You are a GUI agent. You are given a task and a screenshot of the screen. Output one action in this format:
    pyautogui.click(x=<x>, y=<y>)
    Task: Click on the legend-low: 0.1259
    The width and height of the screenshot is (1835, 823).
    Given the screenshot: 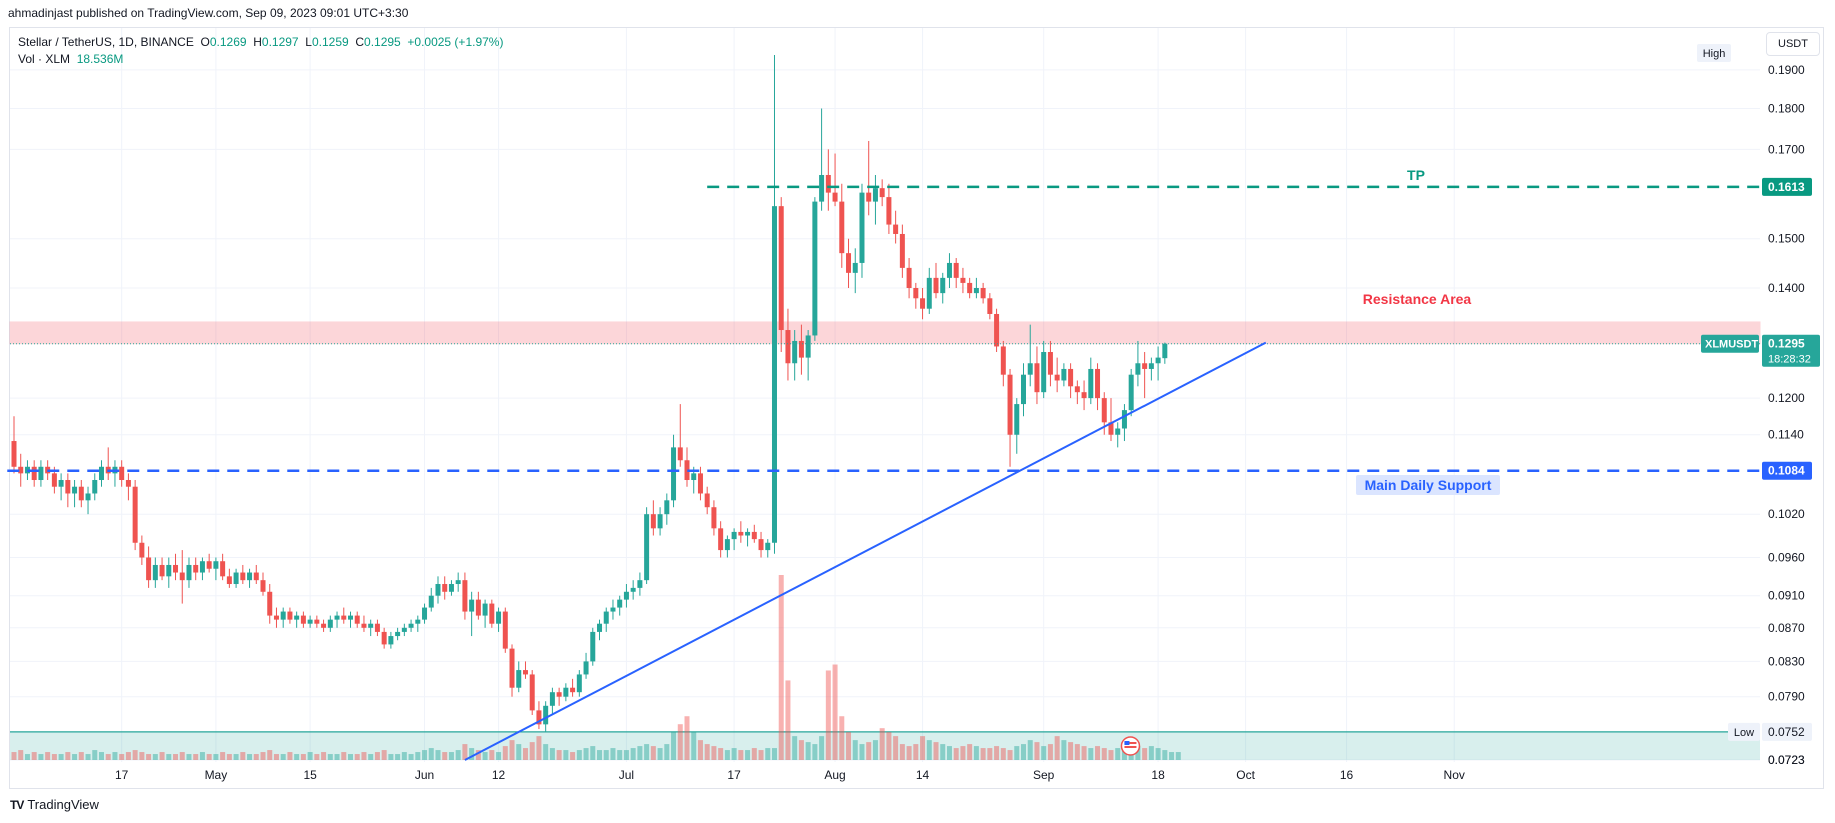 What is the action you would take?
    pyautogui.click(x=330, y=42)
    